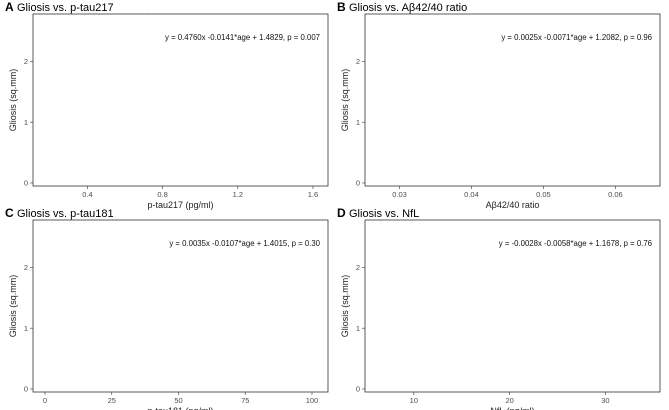 This screenshot has height=410, width=669. I want to click on panel-title: Gliosis vs. NfL, so click(384, 214).